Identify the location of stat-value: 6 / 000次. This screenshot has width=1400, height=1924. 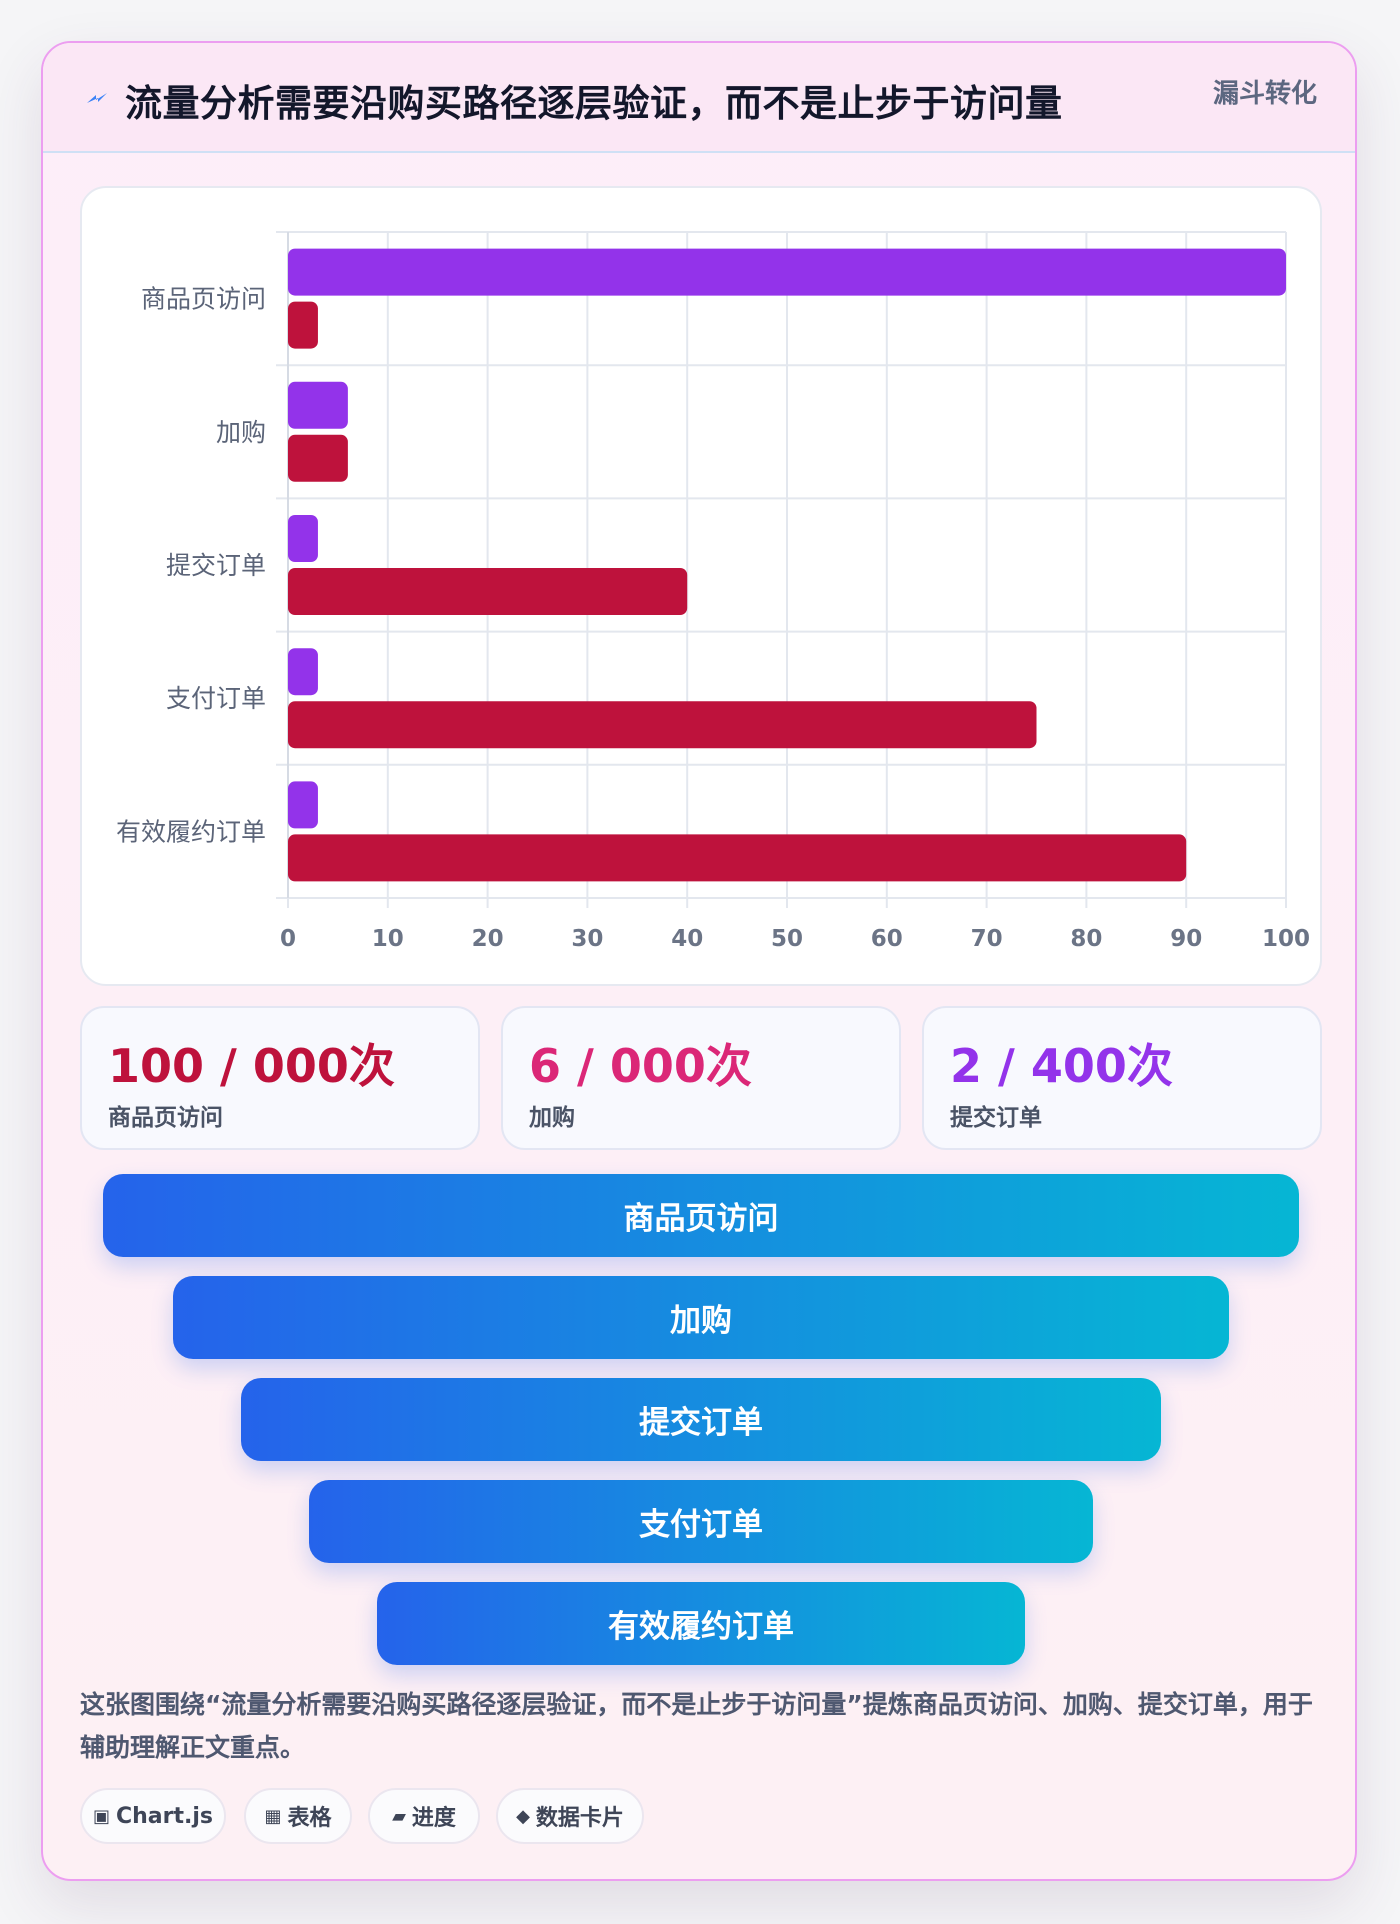
(640, 1066).